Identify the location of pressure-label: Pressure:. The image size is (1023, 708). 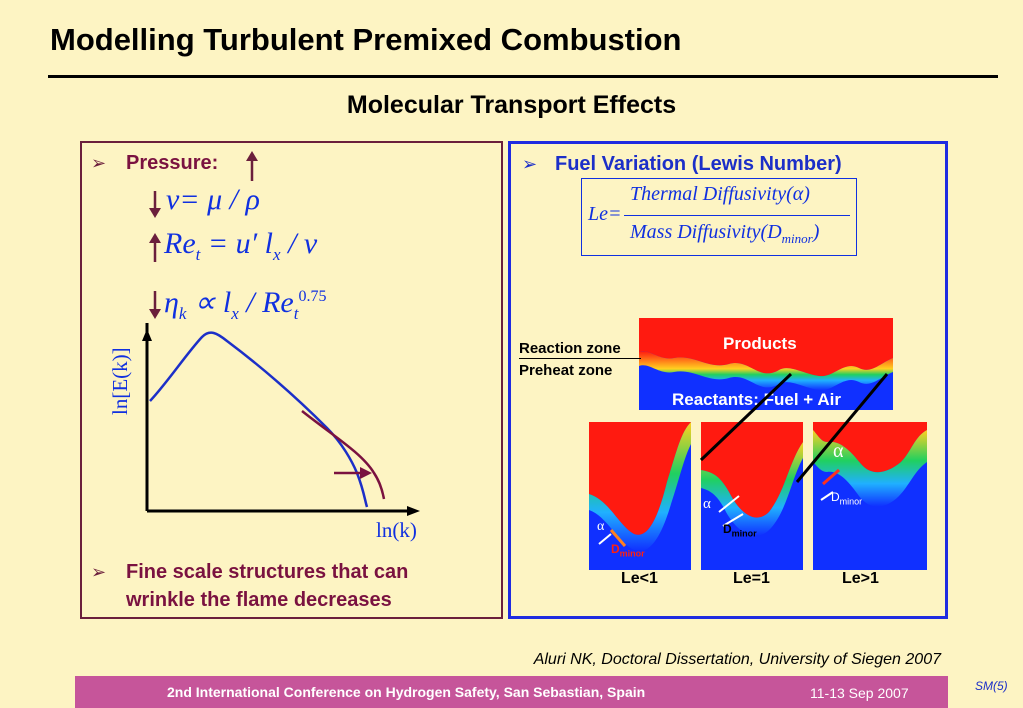
(172, 163).